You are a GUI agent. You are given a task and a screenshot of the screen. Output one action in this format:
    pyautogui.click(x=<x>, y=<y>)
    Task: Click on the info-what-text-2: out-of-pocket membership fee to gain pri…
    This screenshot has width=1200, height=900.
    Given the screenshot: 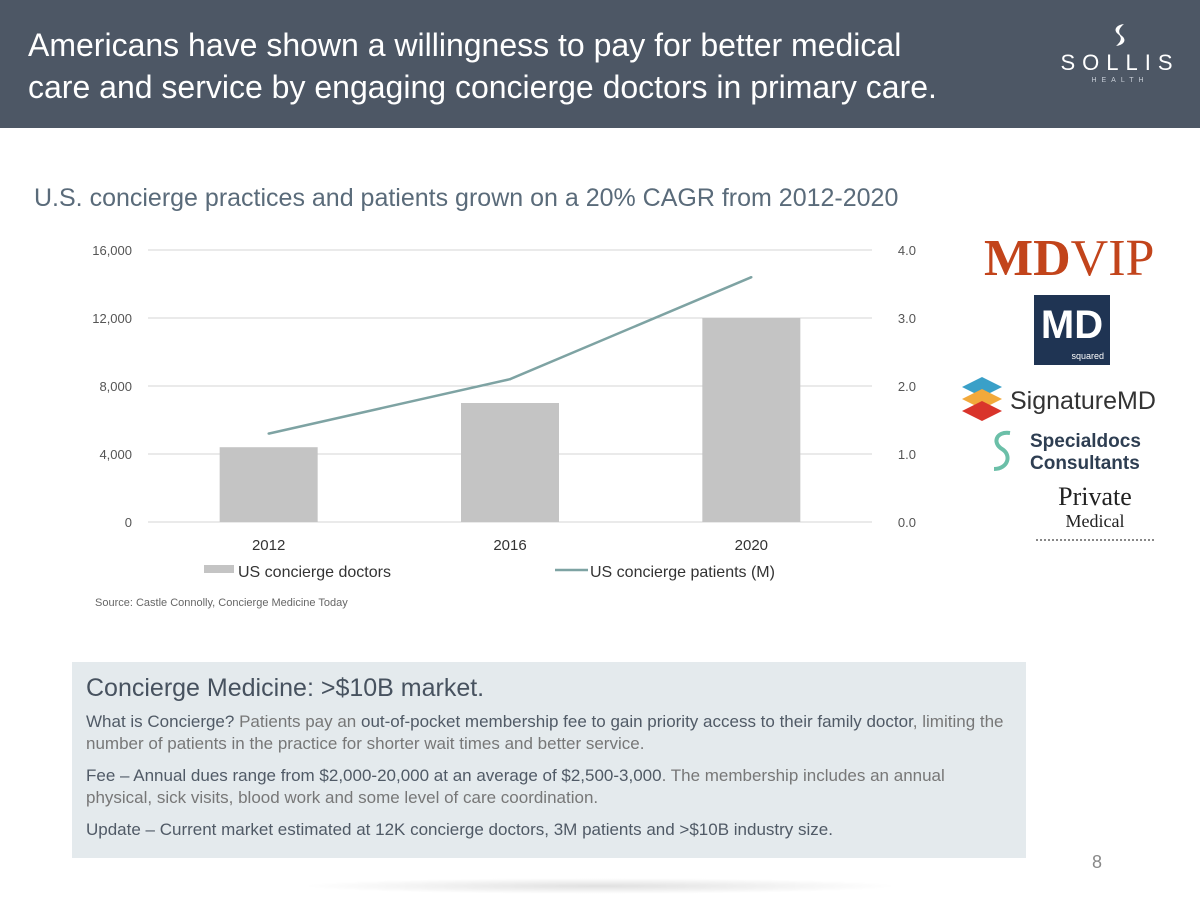 What is the action you would take?
    pyautogui.click(x=636, y=721)
    